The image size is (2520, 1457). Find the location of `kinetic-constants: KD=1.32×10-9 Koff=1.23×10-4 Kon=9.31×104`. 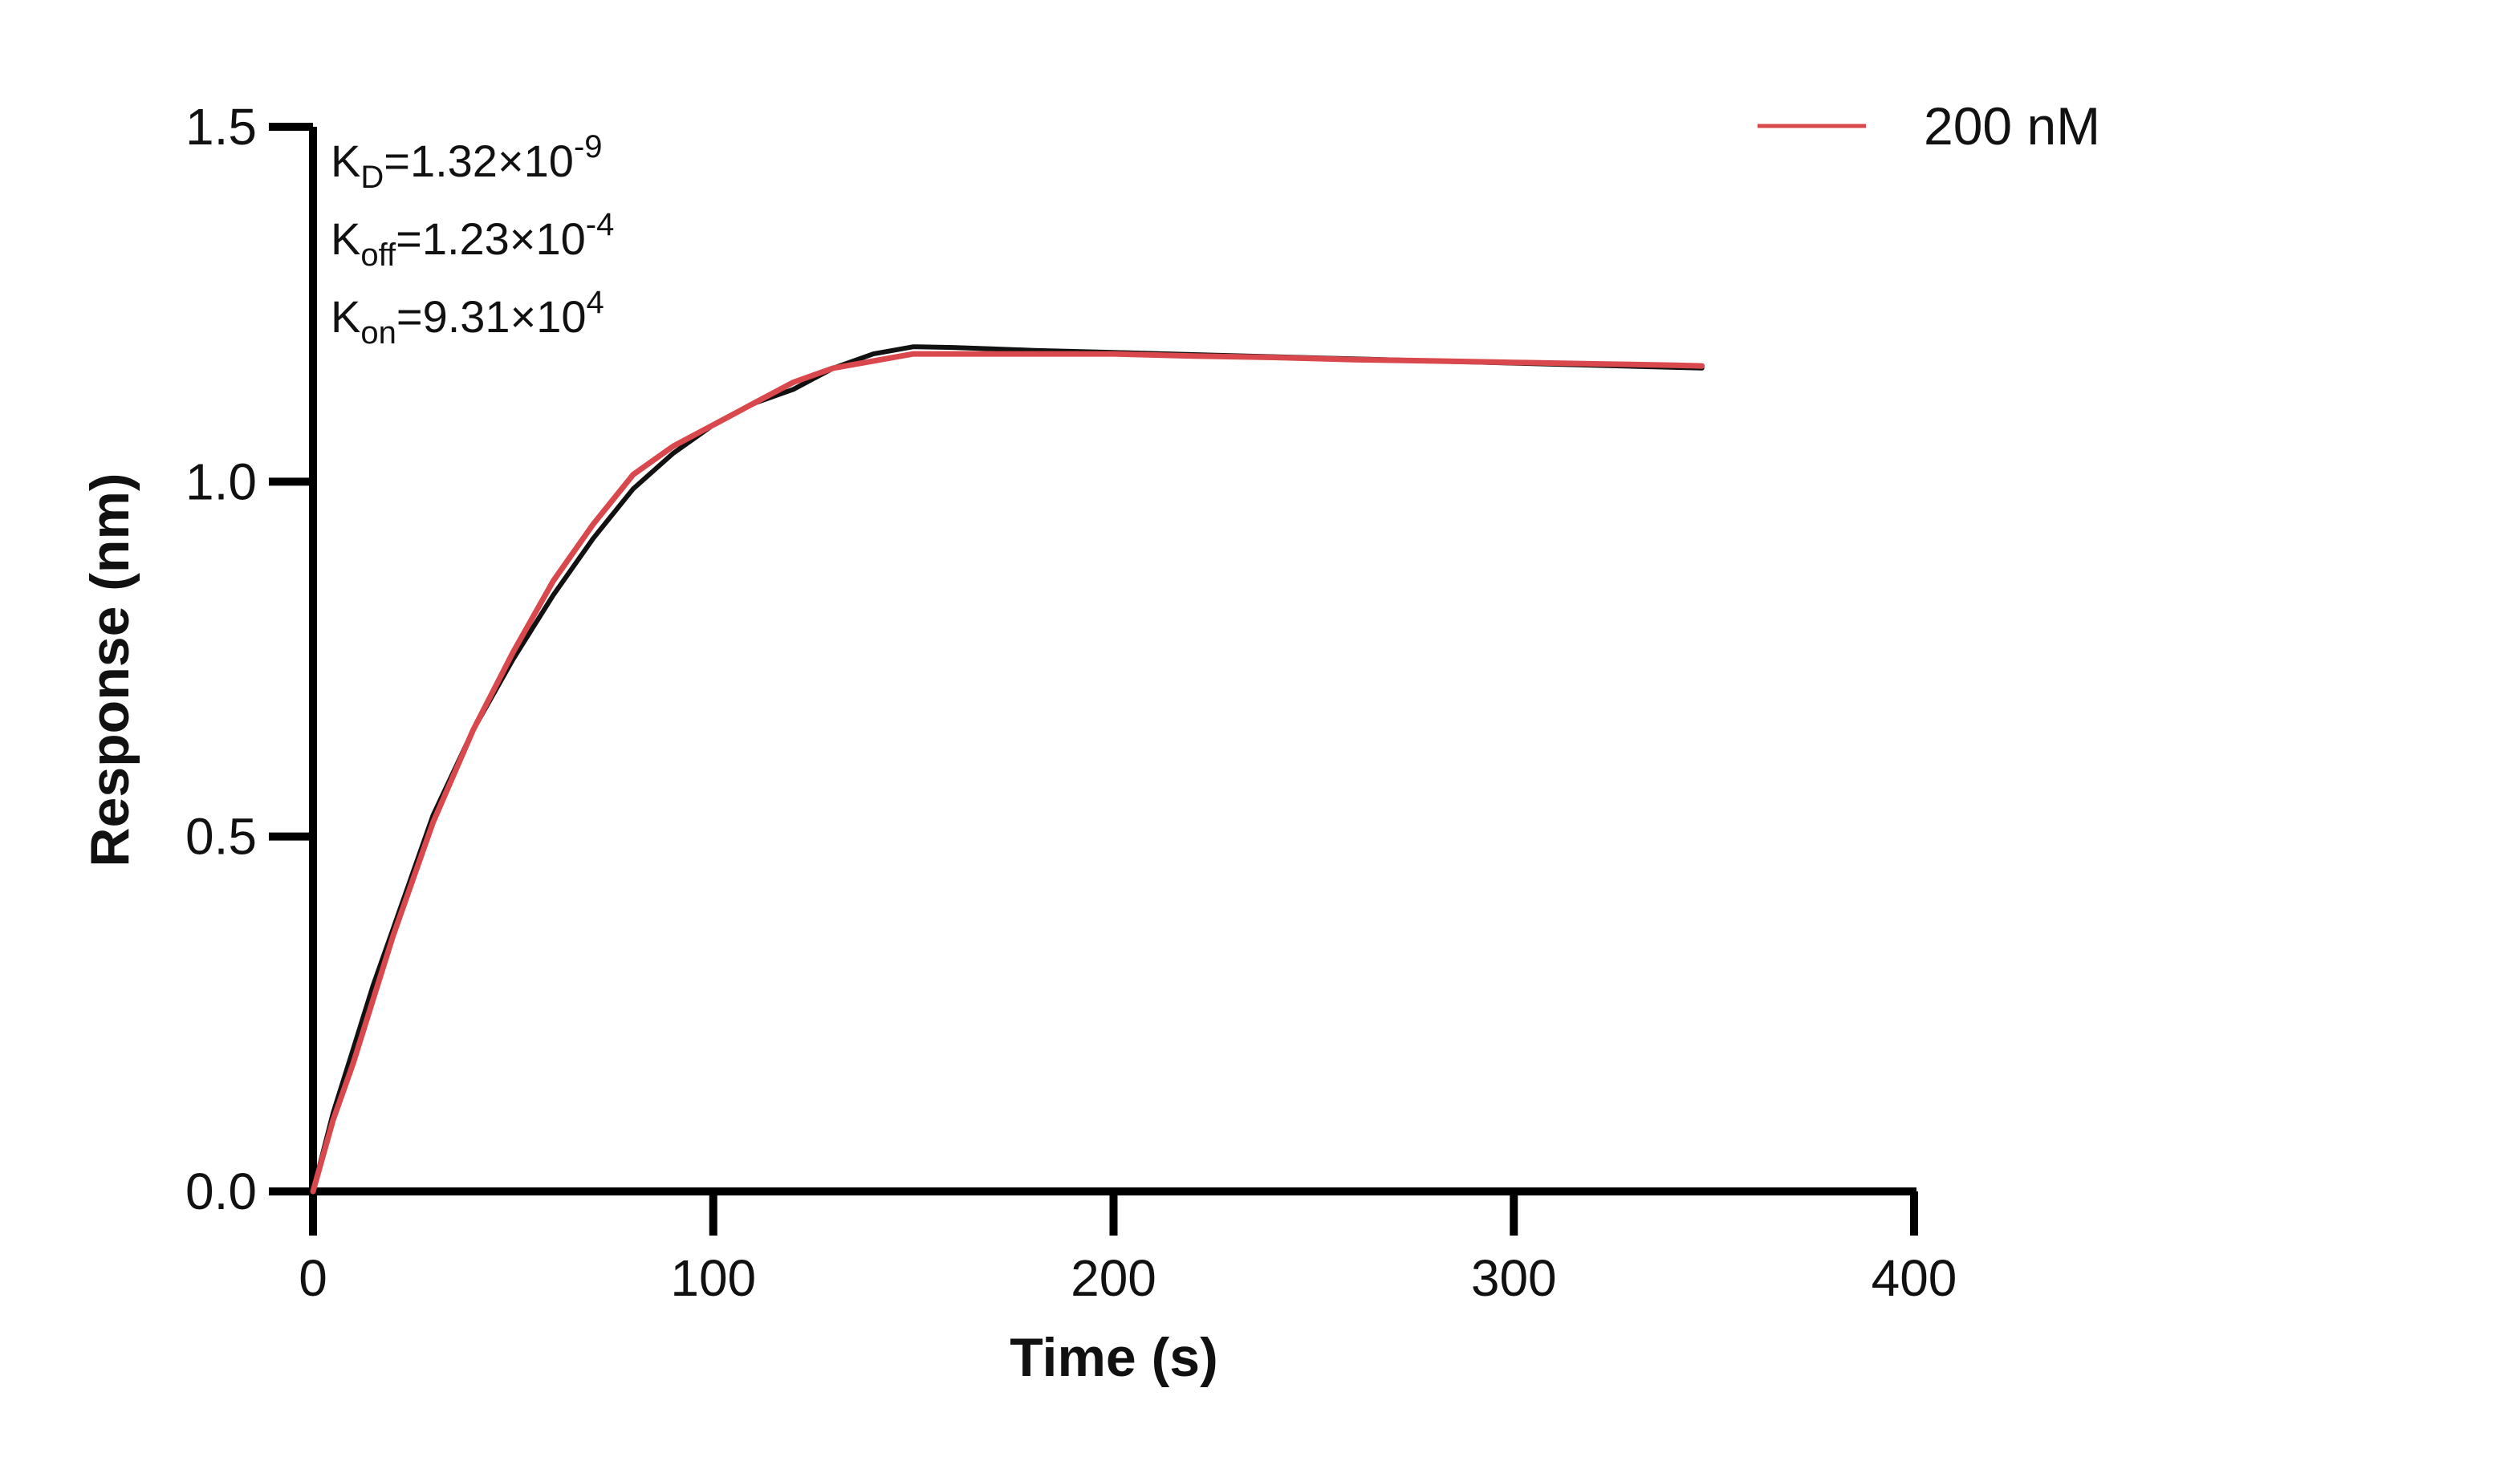

kinetic-constants: KD=1.32×10-9 Koff=1.23×10-4 Kon=9.31×104 is located at coordinates (472, 240).